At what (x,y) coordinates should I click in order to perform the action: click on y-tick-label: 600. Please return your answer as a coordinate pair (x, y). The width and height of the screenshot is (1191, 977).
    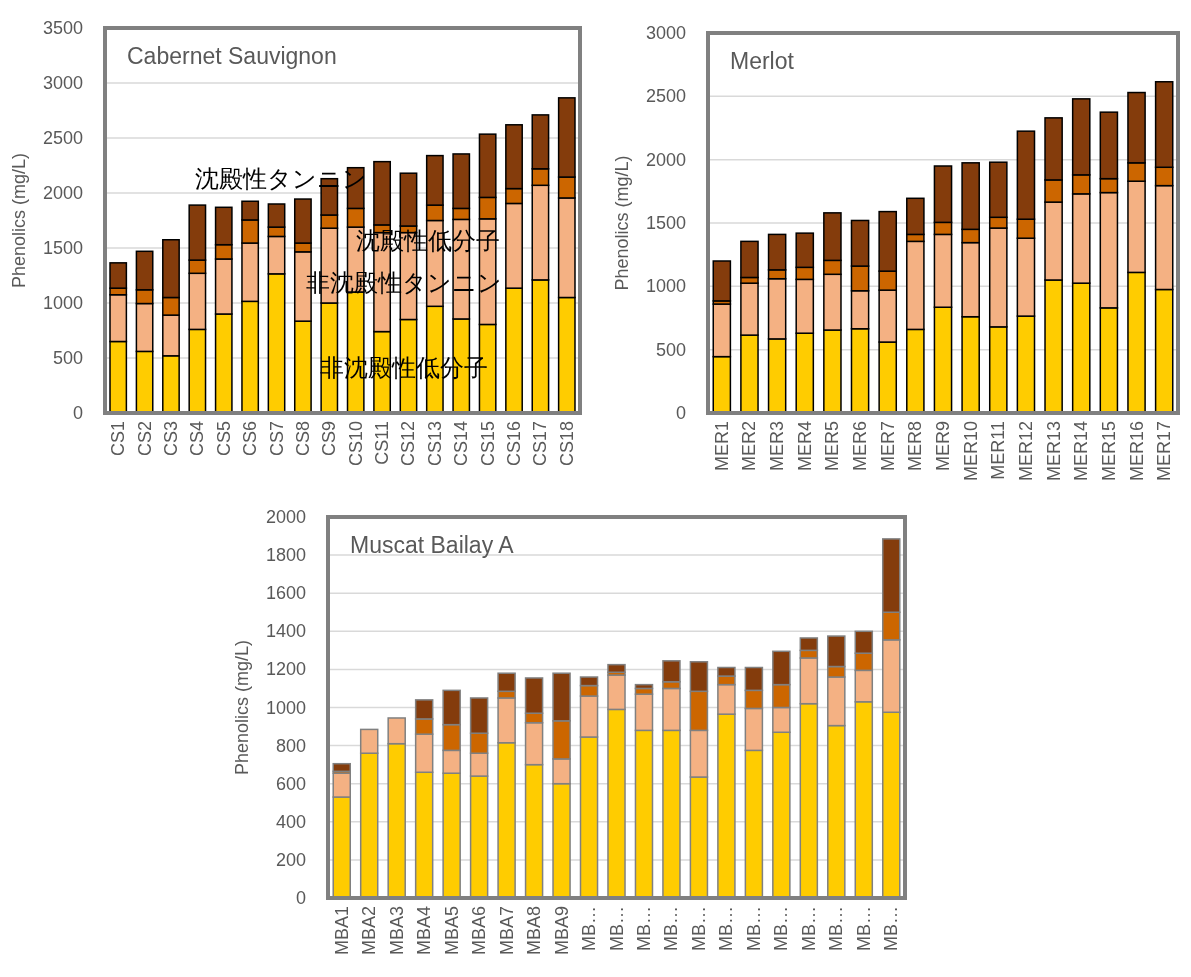
    Looking at the image, I should click on (290, 783).